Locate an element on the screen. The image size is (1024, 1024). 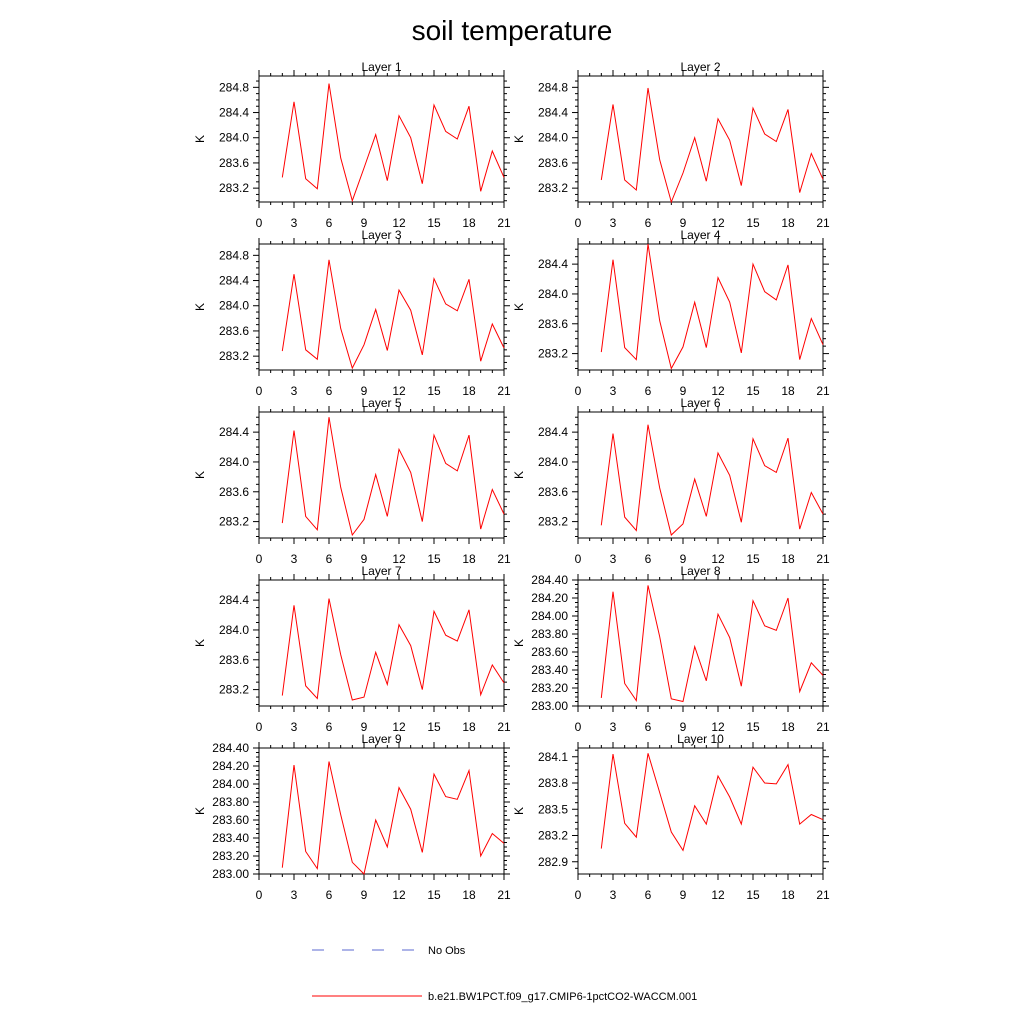
y-tick-label: 284.20 is located at coordinates (549, 598).